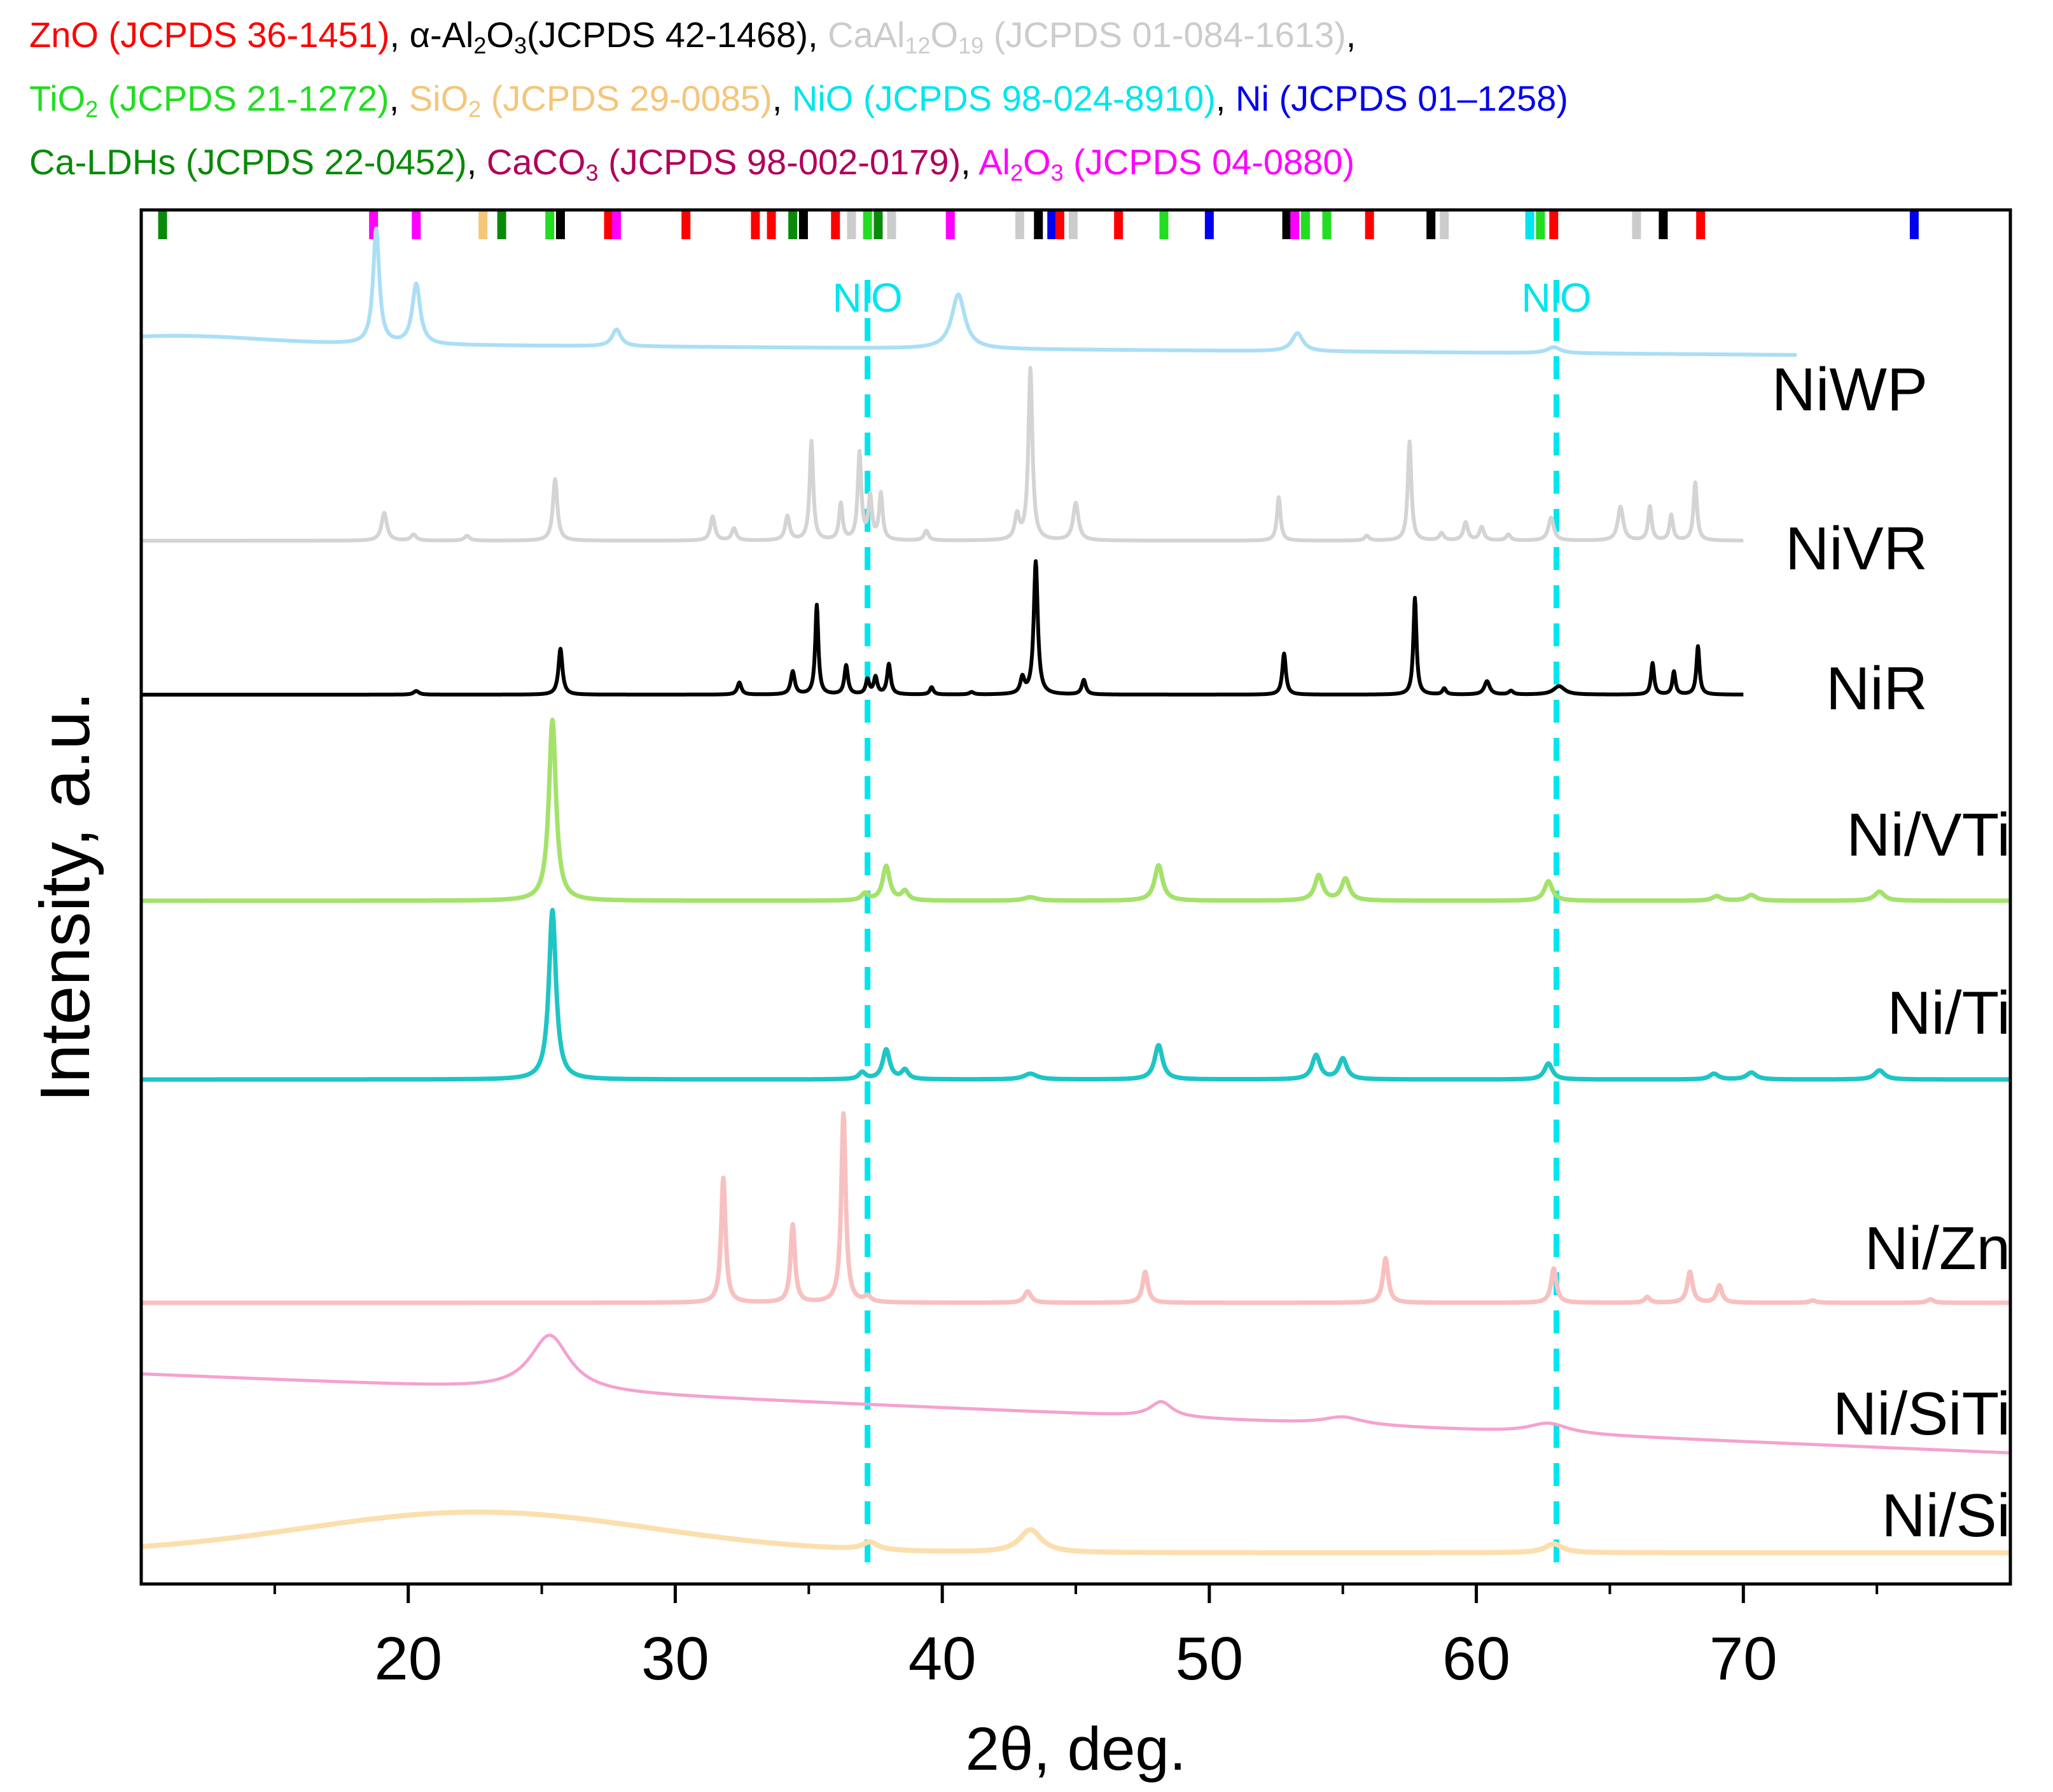 Image resolution: width=2053 pixels, height=1792 pixels. I want to click on x-tick-label: 60, so click(1476, 1659).